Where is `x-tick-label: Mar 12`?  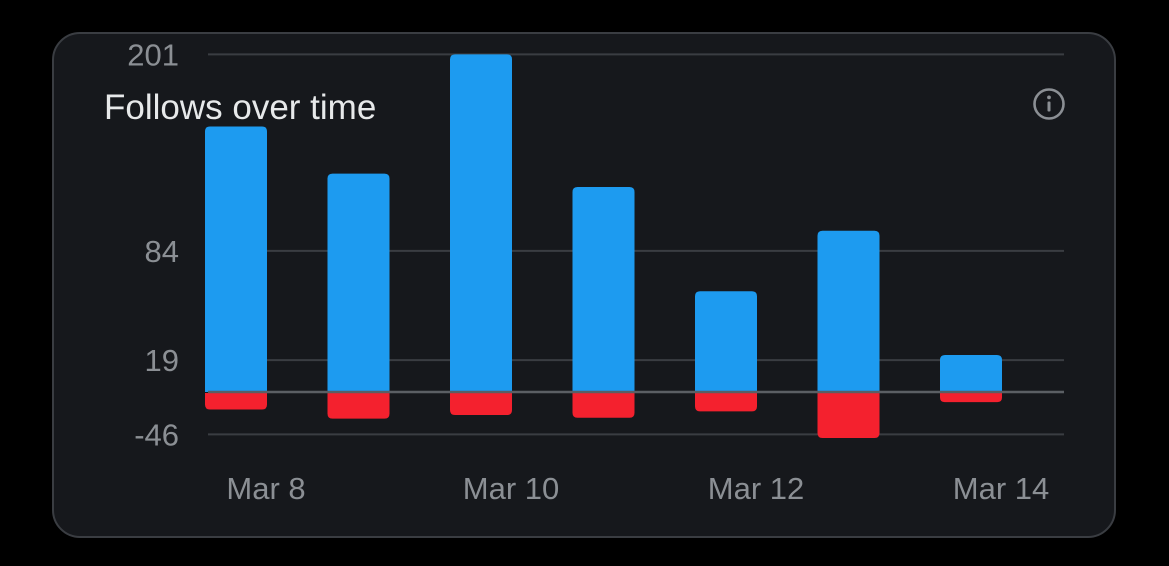 x-tick-label: Mar 12 is located at coordinates (756, 488).